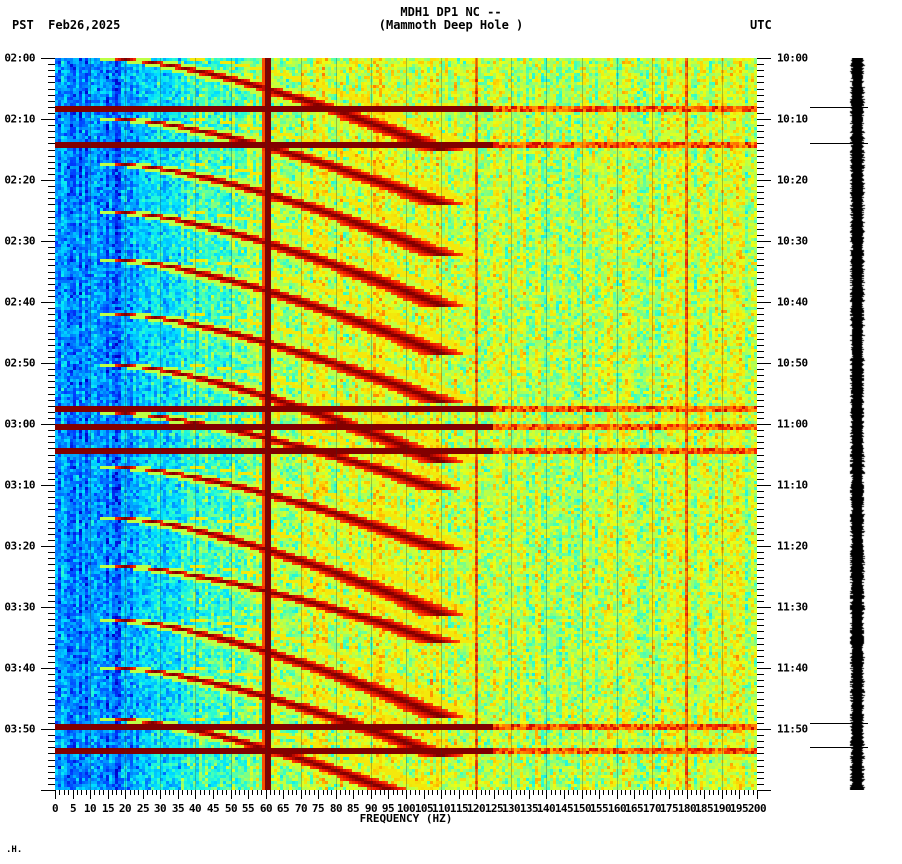 The height and width of the screenshot is (864, 902). Describe the element at coordinates (353, 808) in the screenshot. I see `freq-label: 85` at that location.